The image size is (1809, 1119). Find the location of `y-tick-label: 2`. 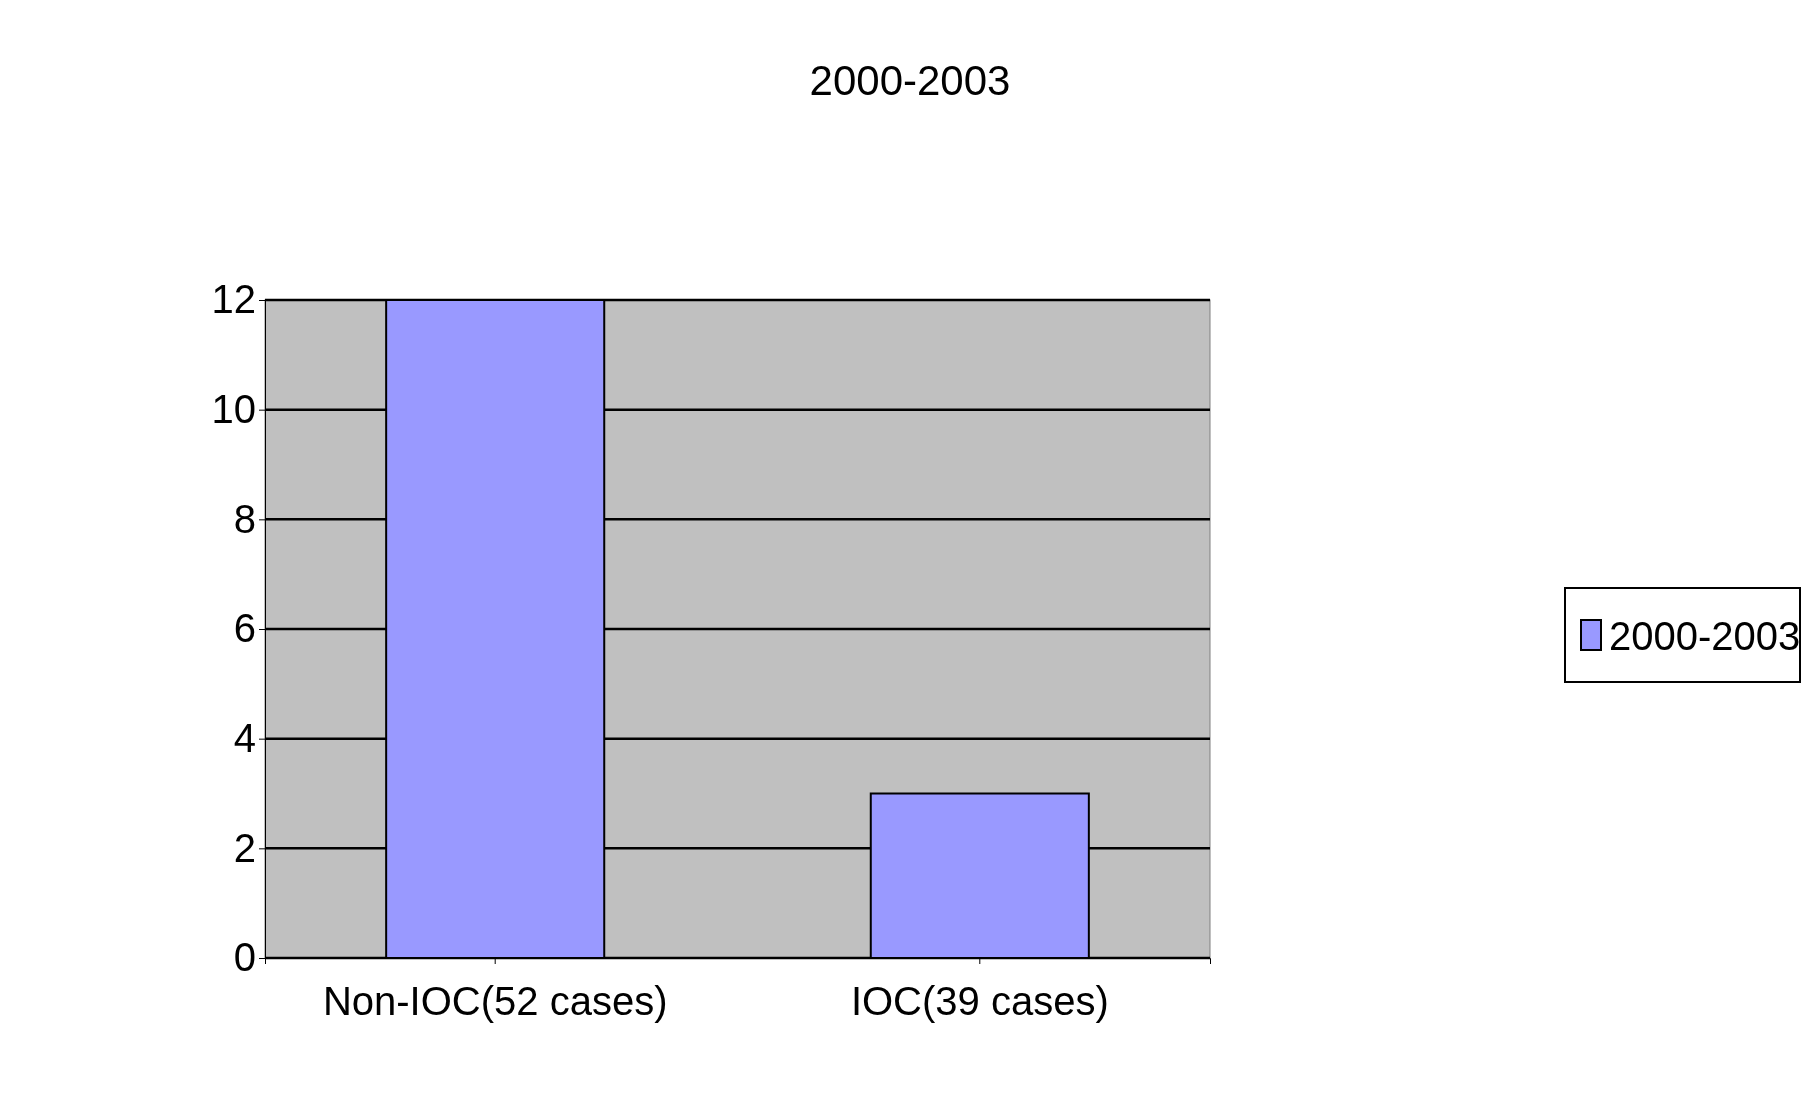

y-tick-label: 2 is located at coordinates (244, 847).